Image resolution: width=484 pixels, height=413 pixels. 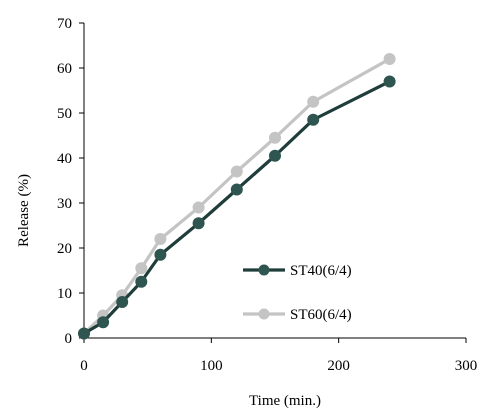 I want to click on y-tick-label: 0, so click(x=69, y=339).